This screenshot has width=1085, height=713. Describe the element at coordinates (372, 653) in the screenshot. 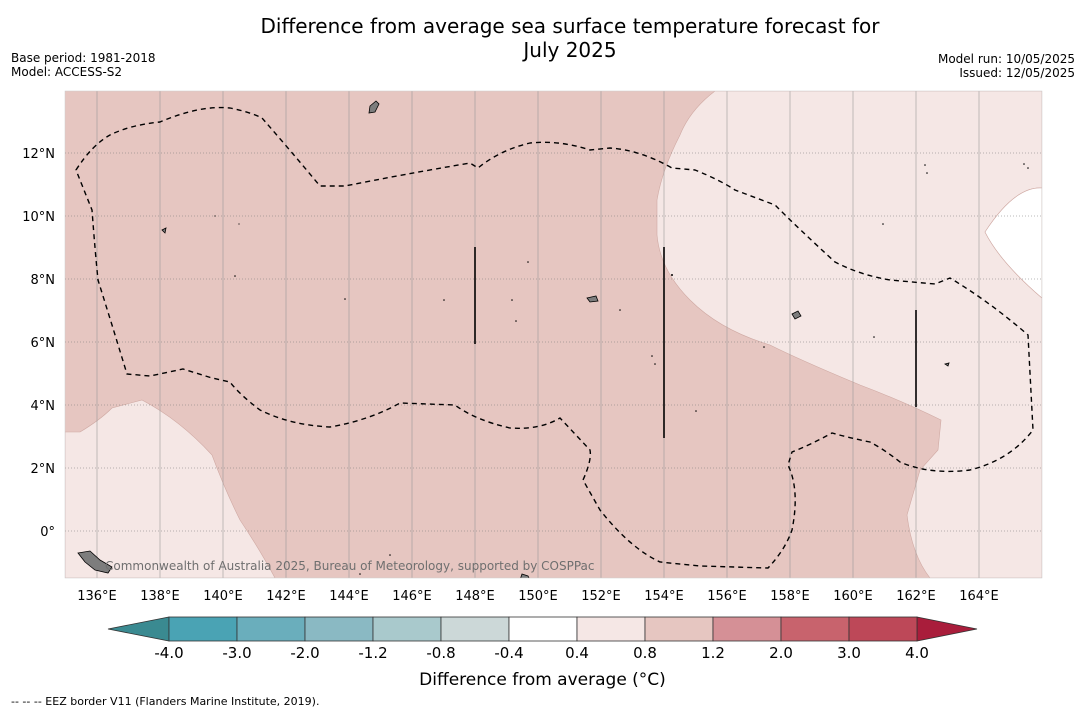

I see `colorbar-tick-label: -1.2` at that location.